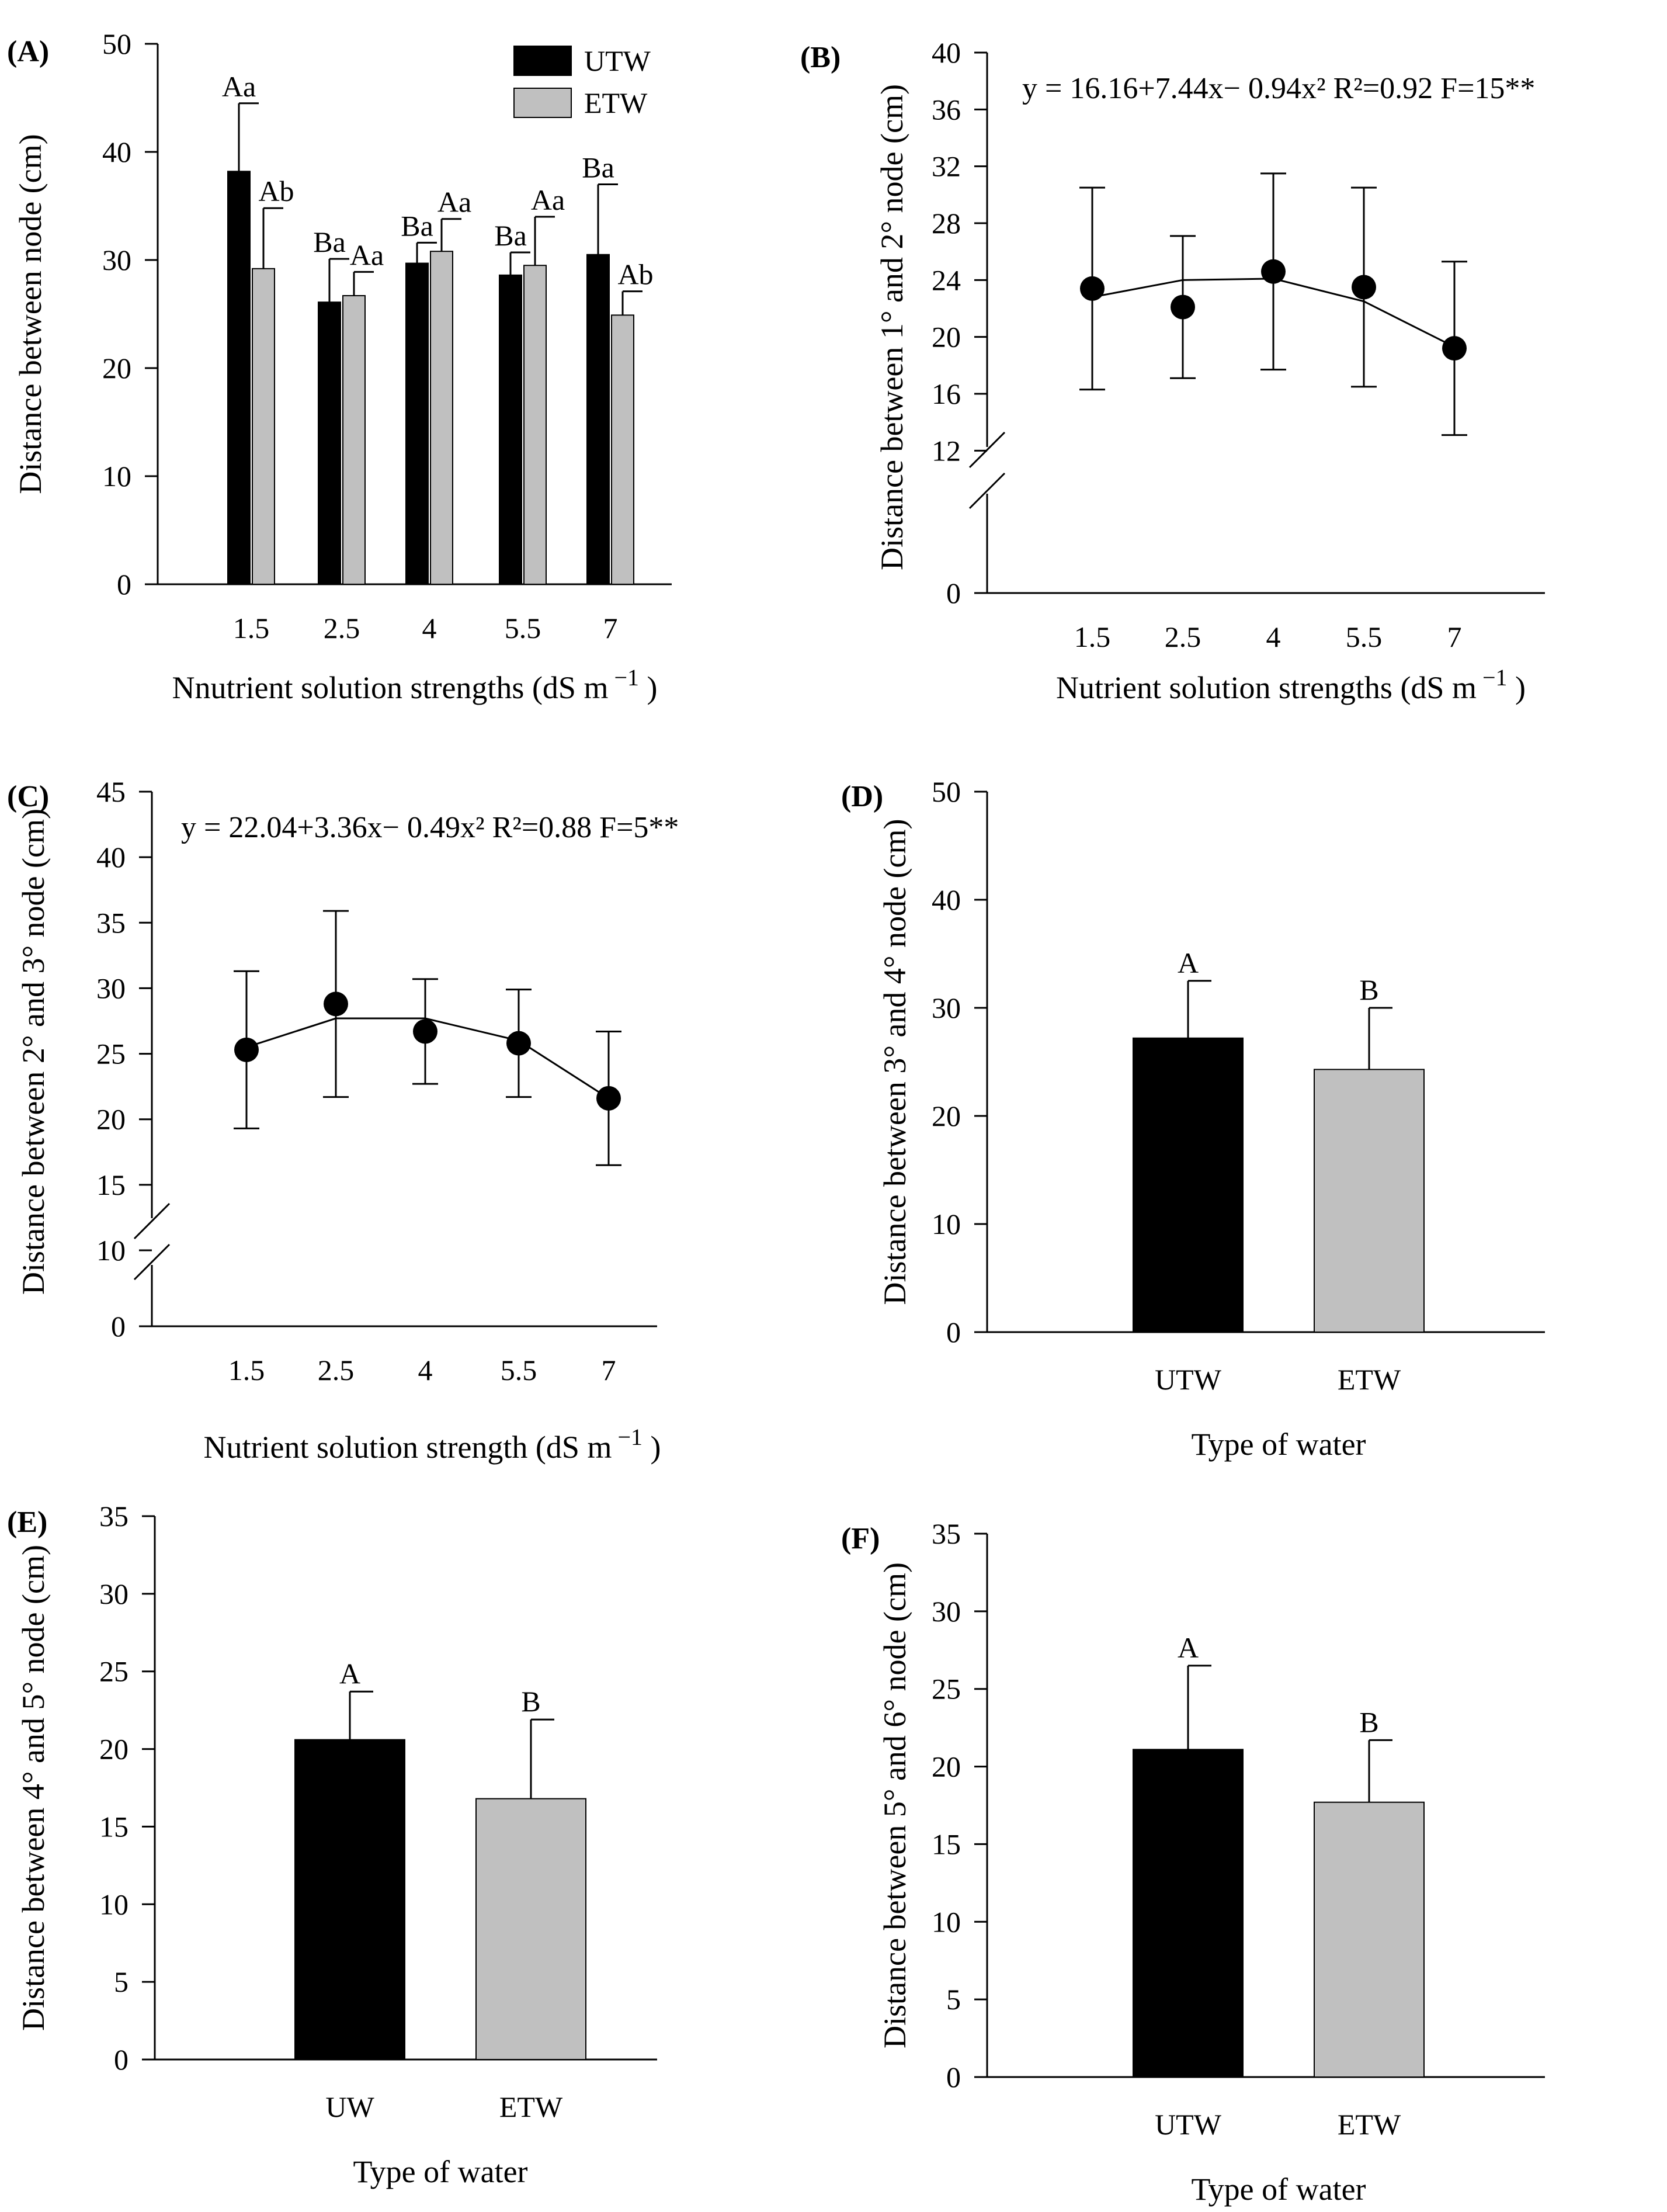 The image size is (1667, 2212). I want to click on y-tick-label: 36, so click(946, 109).